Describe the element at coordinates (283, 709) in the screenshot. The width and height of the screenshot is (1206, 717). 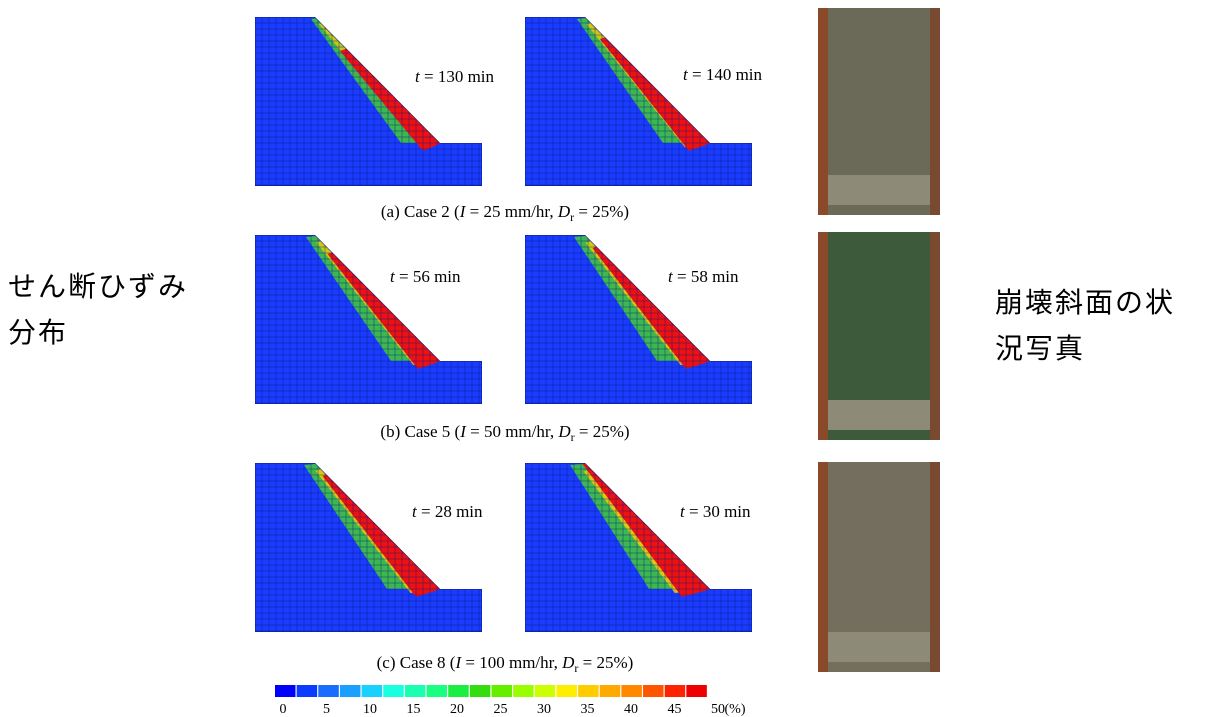
I see `colorbar-tick-label: 0` at that location.